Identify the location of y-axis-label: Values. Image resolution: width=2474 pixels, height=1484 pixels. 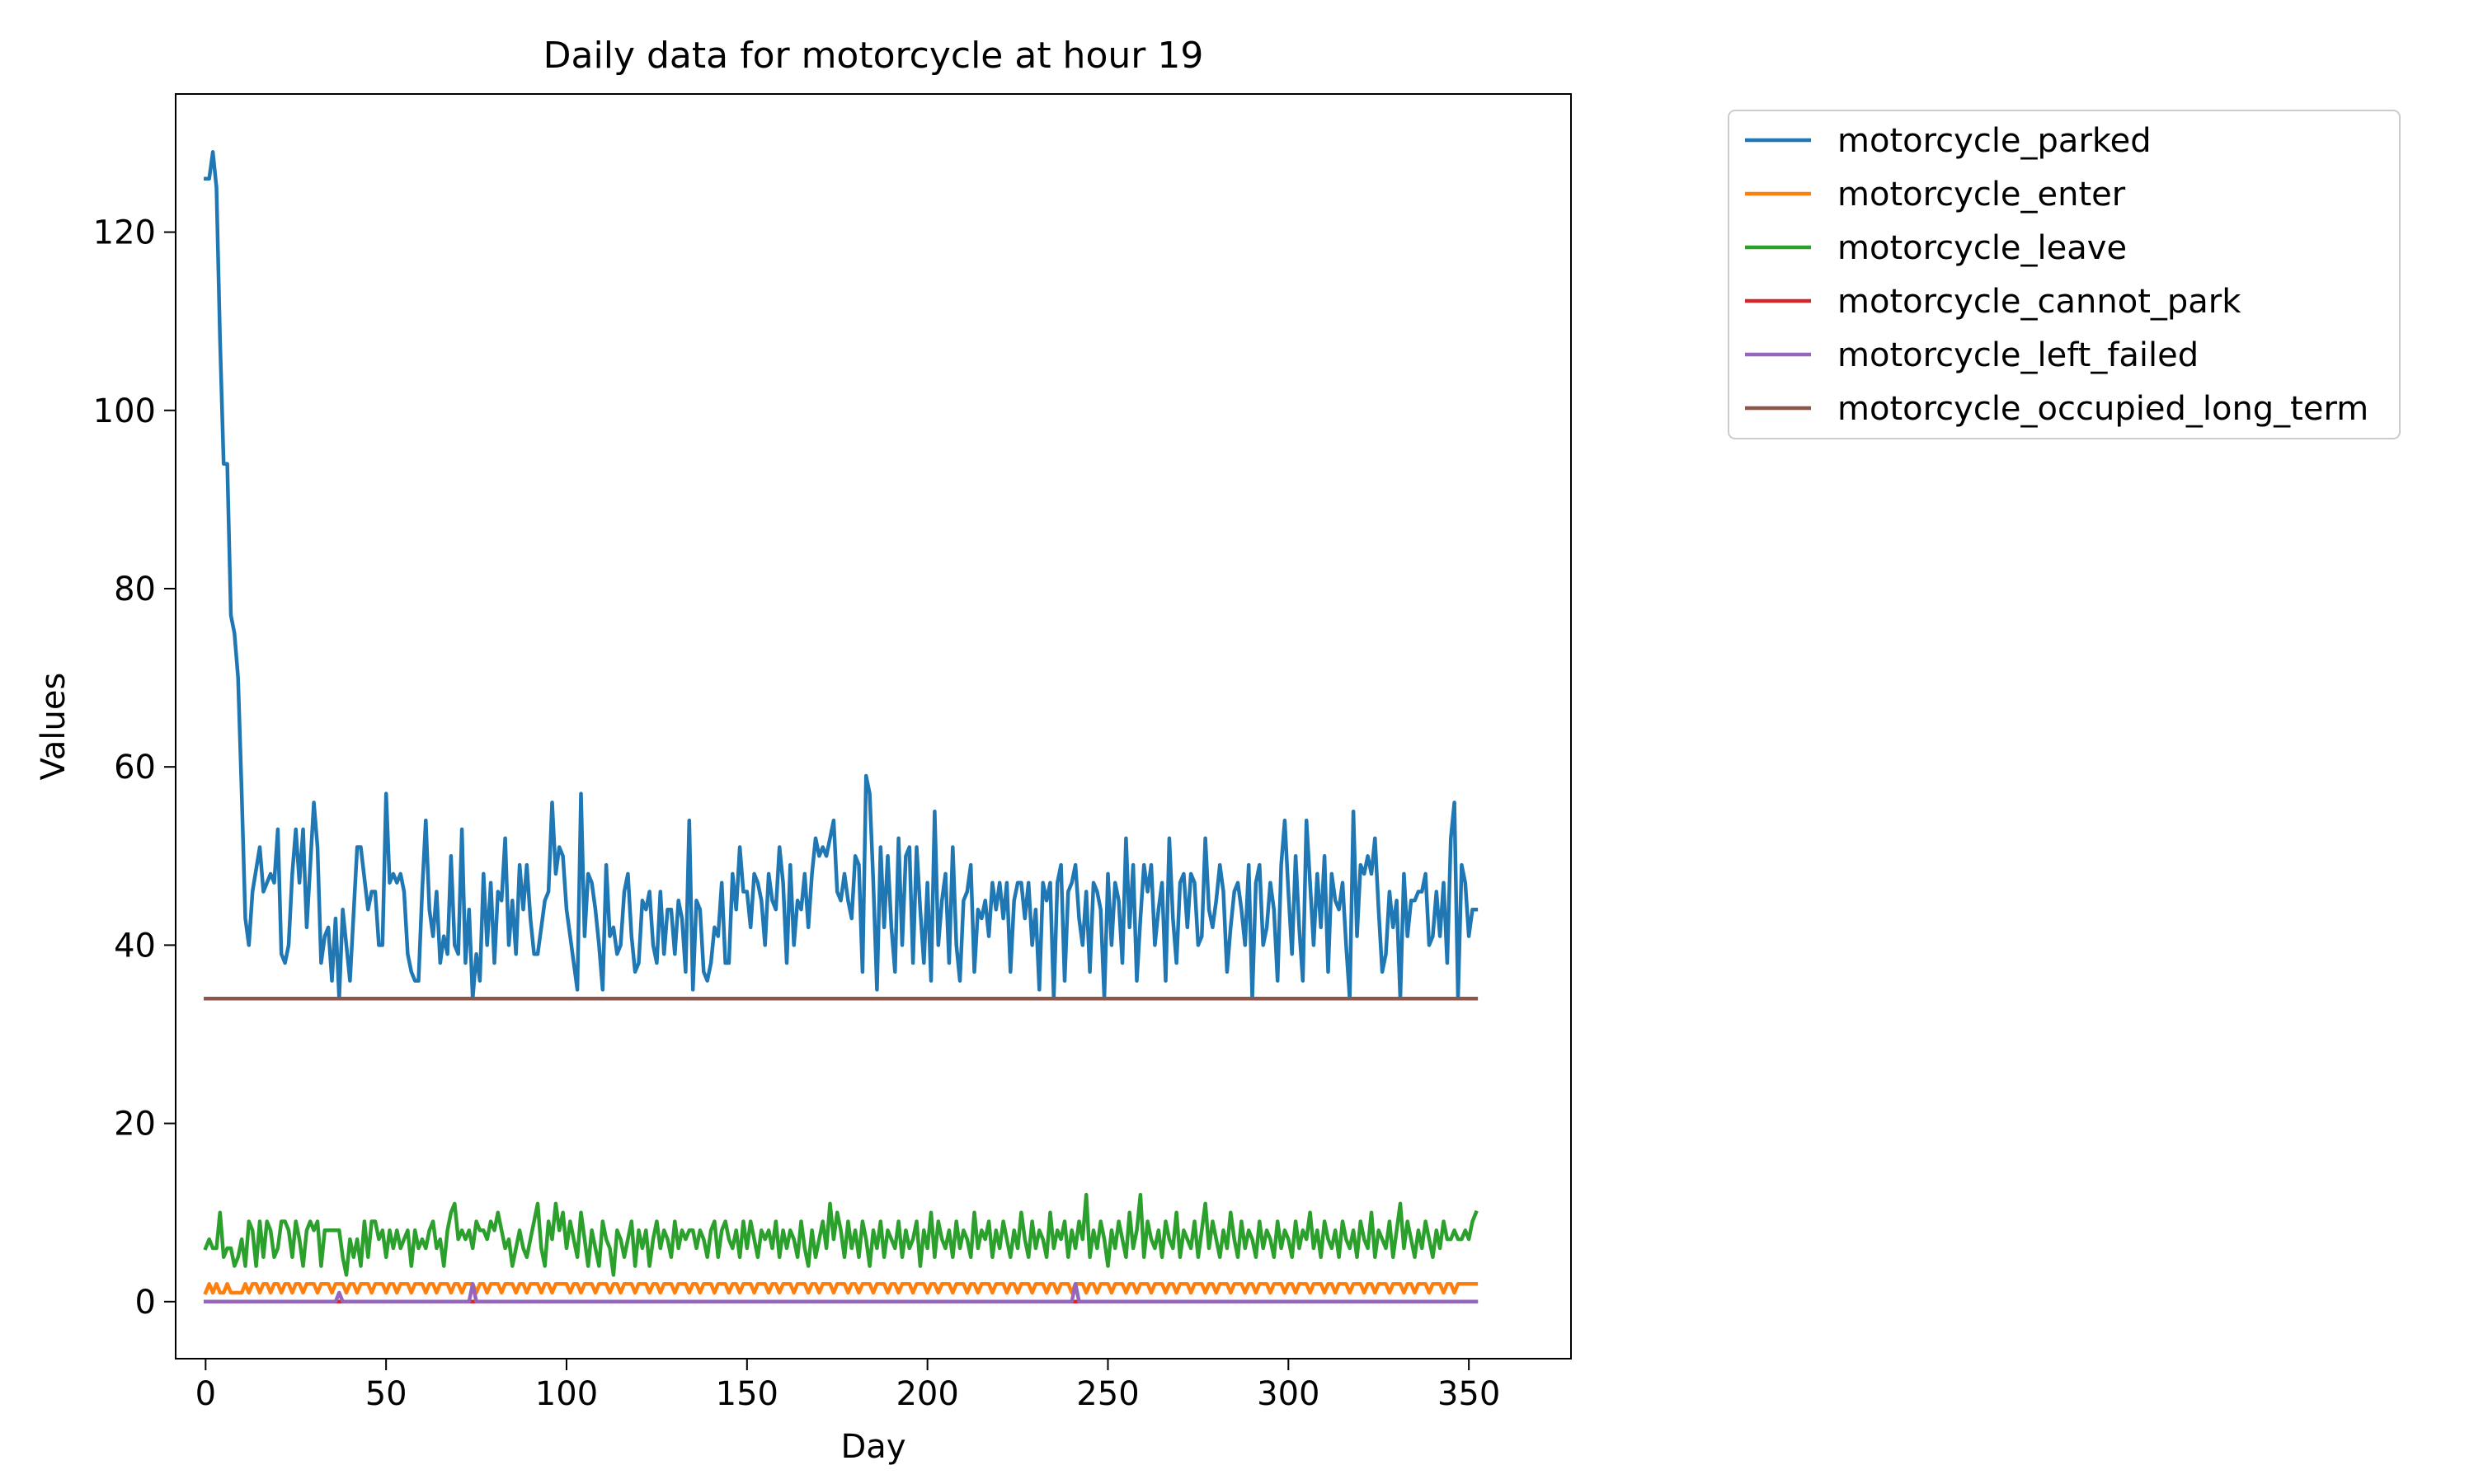
(54, 727).